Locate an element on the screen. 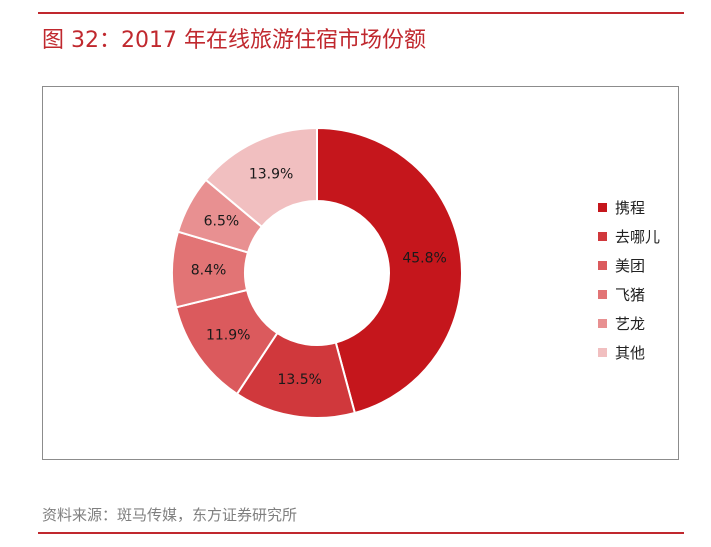  slice-label-5: 6.5% is located at coordinates (222, 222).